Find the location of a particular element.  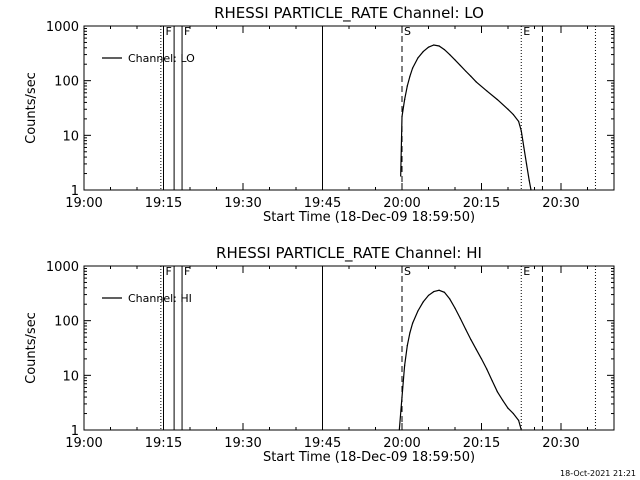

chart1-legend-label: Channel: HI is located at coordinates (160, 298).